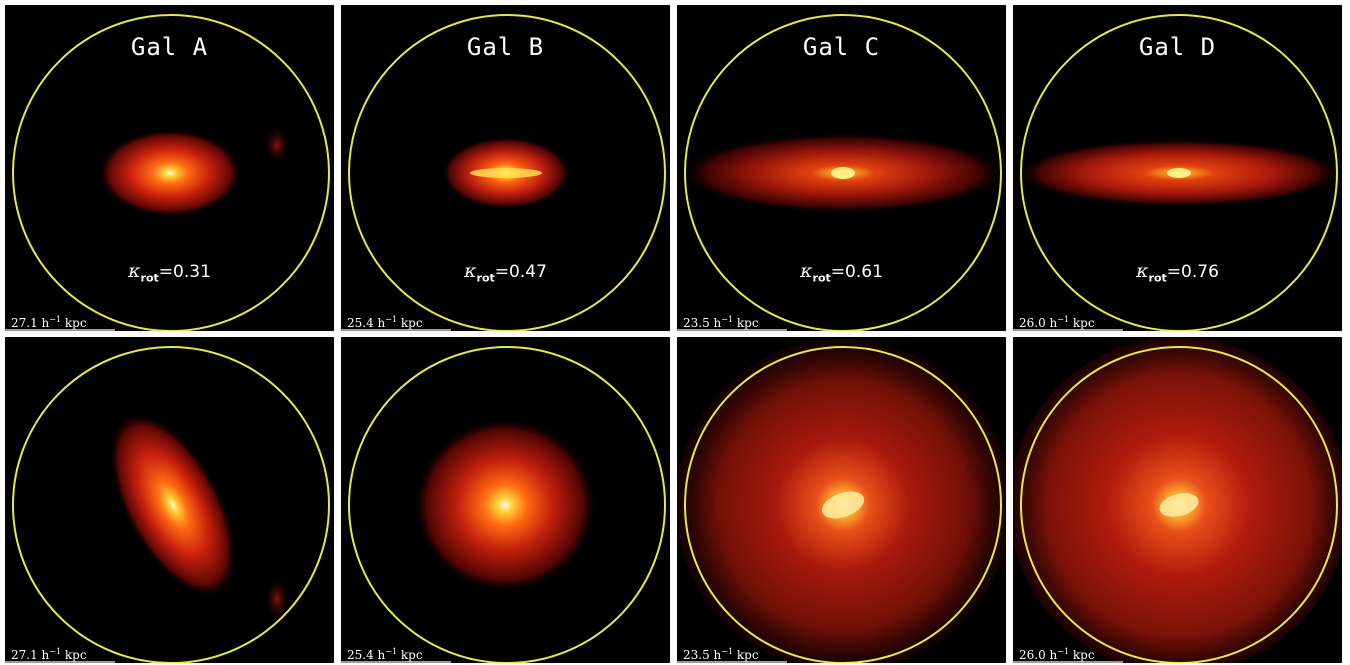 This screenshot has height=665, width=1350. What do you see at coordinates (169, 47) in the screenshot?
I see `galaxy-title: Gal A` at bounding box center [169, 47].